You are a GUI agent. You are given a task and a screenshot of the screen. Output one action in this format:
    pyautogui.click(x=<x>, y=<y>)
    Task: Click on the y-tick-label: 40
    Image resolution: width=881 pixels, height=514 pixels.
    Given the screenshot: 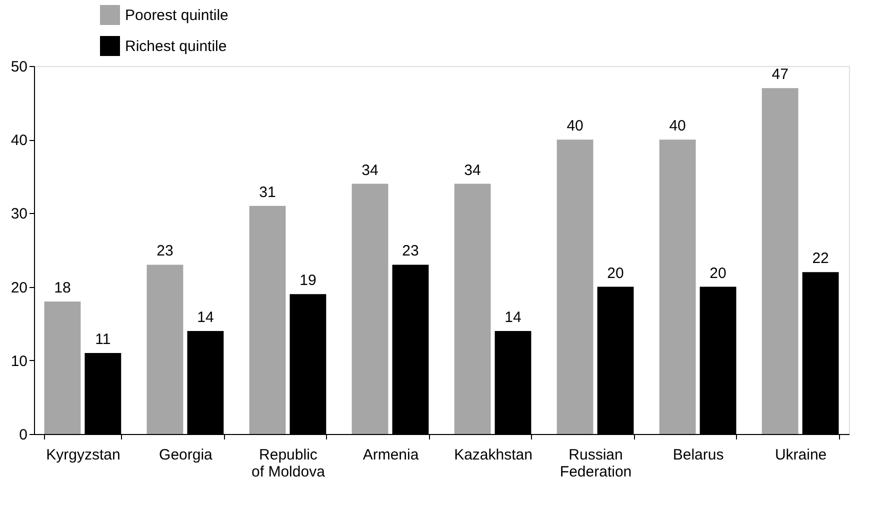 What is the action you would take?
    pyautogui.click(x=19, y=141)
    